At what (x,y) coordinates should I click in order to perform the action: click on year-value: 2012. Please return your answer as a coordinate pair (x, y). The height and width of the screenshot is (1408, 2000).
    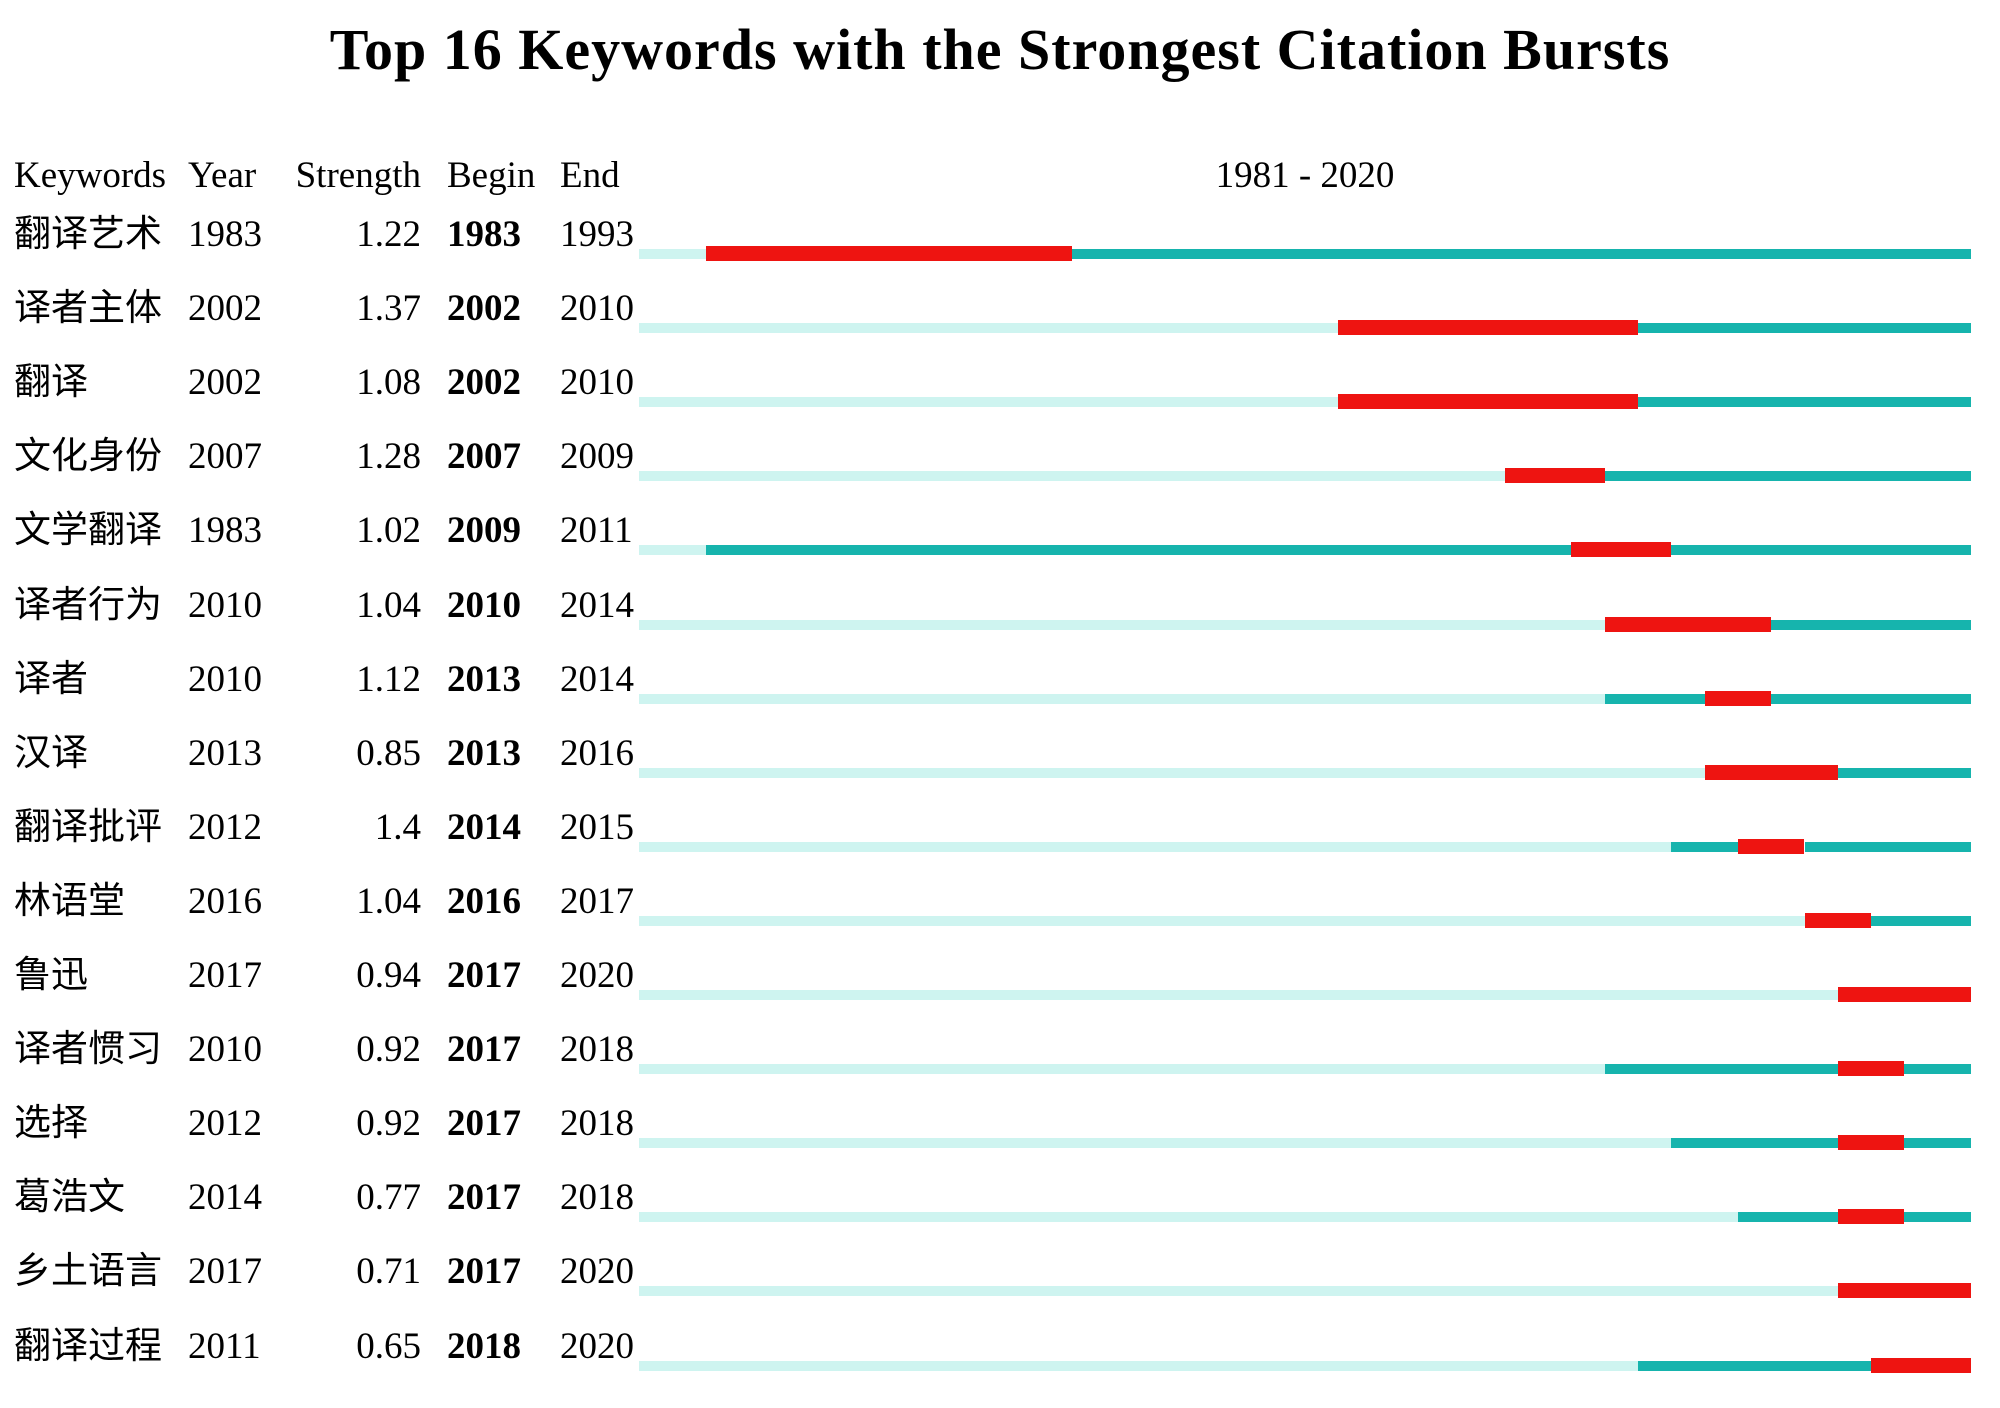
    Looking at the image, I should click on (225, 827).